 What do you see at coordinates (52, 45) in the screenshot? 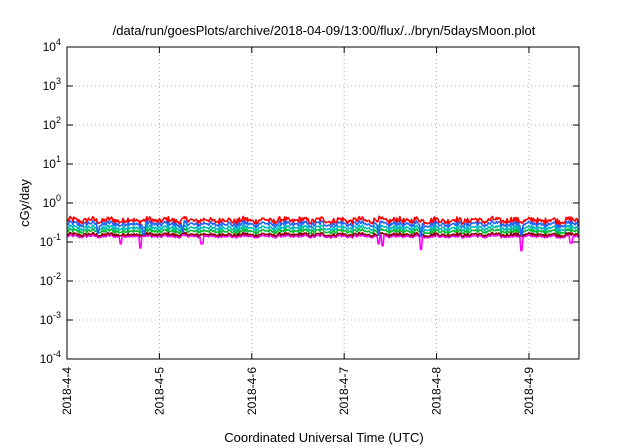
I see `y-tick-label: 10⁴` at bounding box center [52, 45].